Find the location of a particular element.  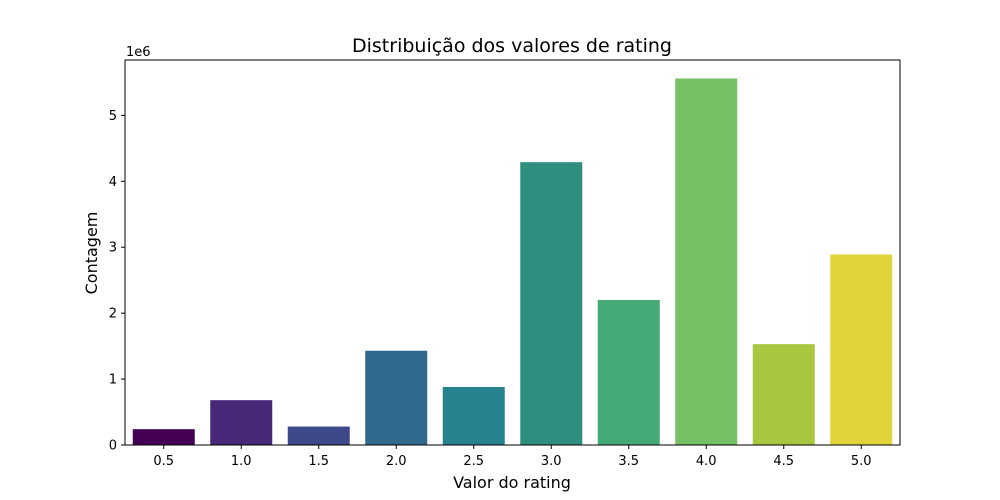

y-tick-label: 2 is located at coordinates (113, 314).